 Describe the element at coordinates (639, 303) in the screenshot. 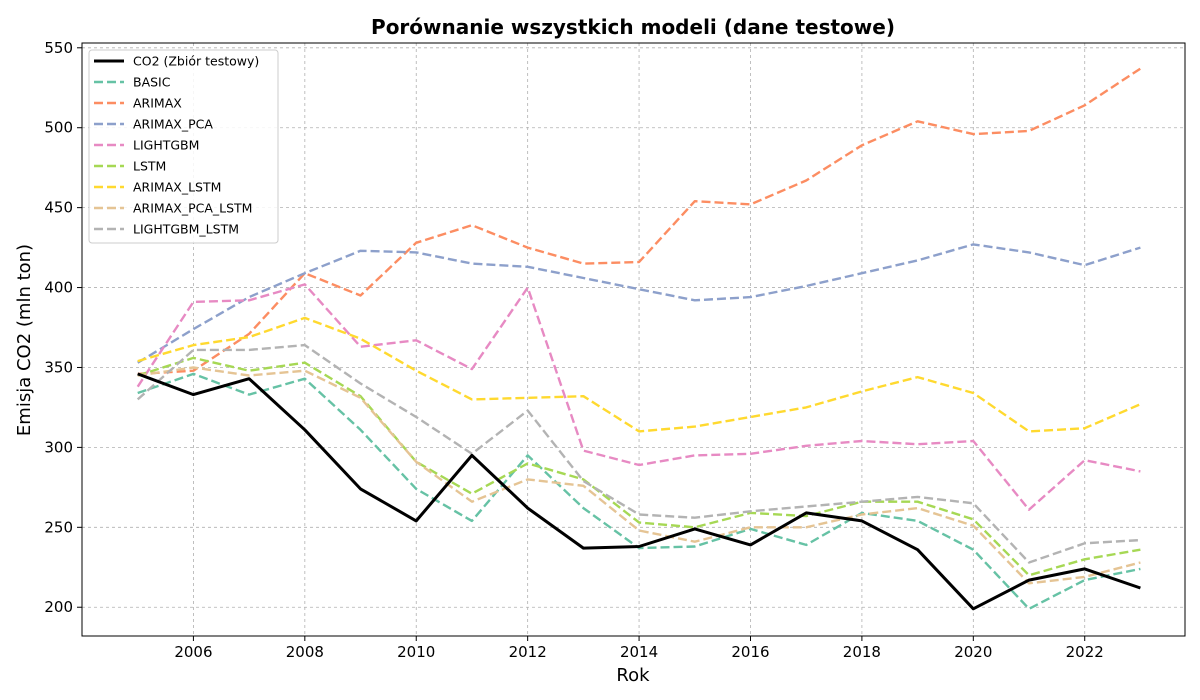

I see `series-line-arimax-pca` at that location.